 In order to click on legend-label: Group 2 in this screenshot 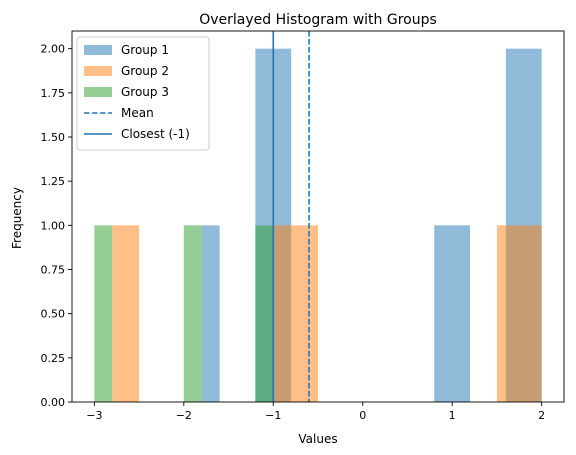, I will do `click(145, 71)`.